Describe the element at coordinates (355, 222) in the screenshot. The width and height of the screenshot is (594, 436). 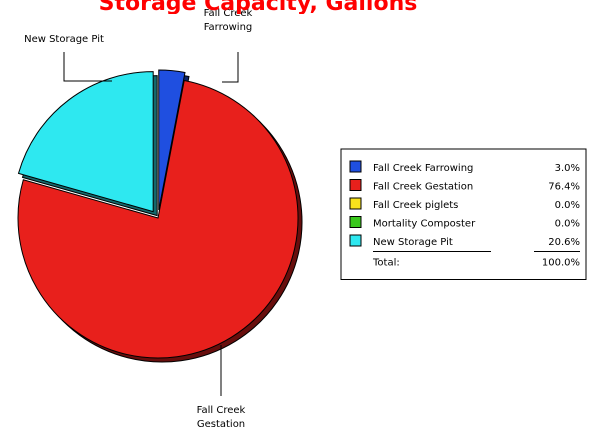
I see `legend-swatch-mortality-composter` at that location.